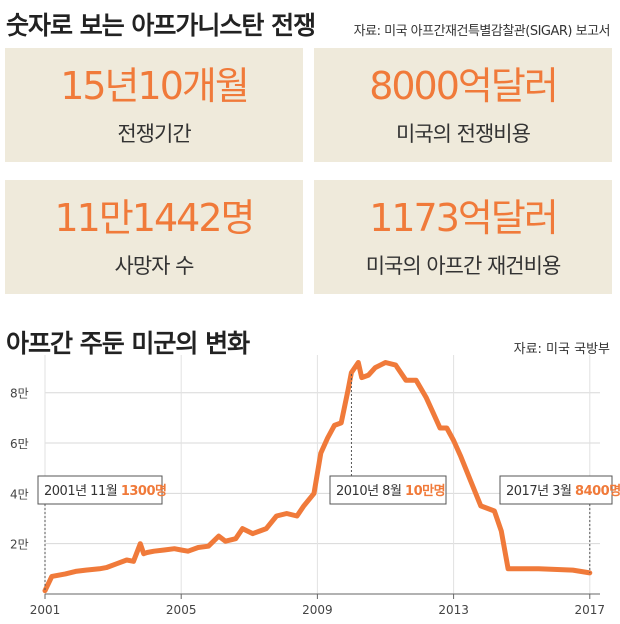 The width and height of the screenshot is (620, 624). What do you see at coordinates (464, 218) in the screenshot?
I see `stat-value: 1173억달러` at bounding box center [464, 218].